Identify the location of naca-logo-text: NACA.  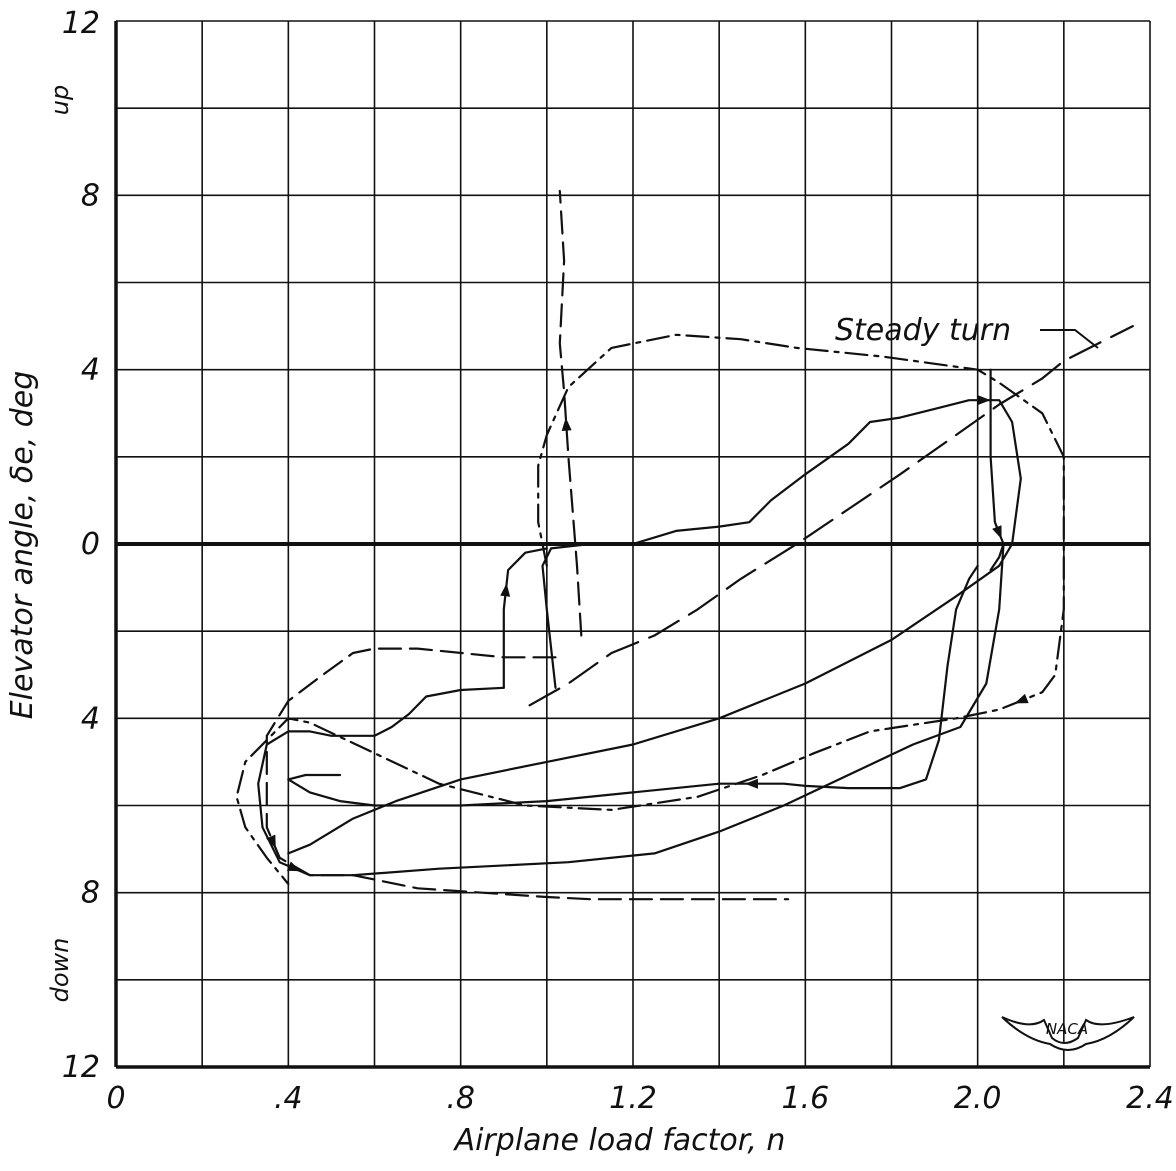
(1067, 1029).